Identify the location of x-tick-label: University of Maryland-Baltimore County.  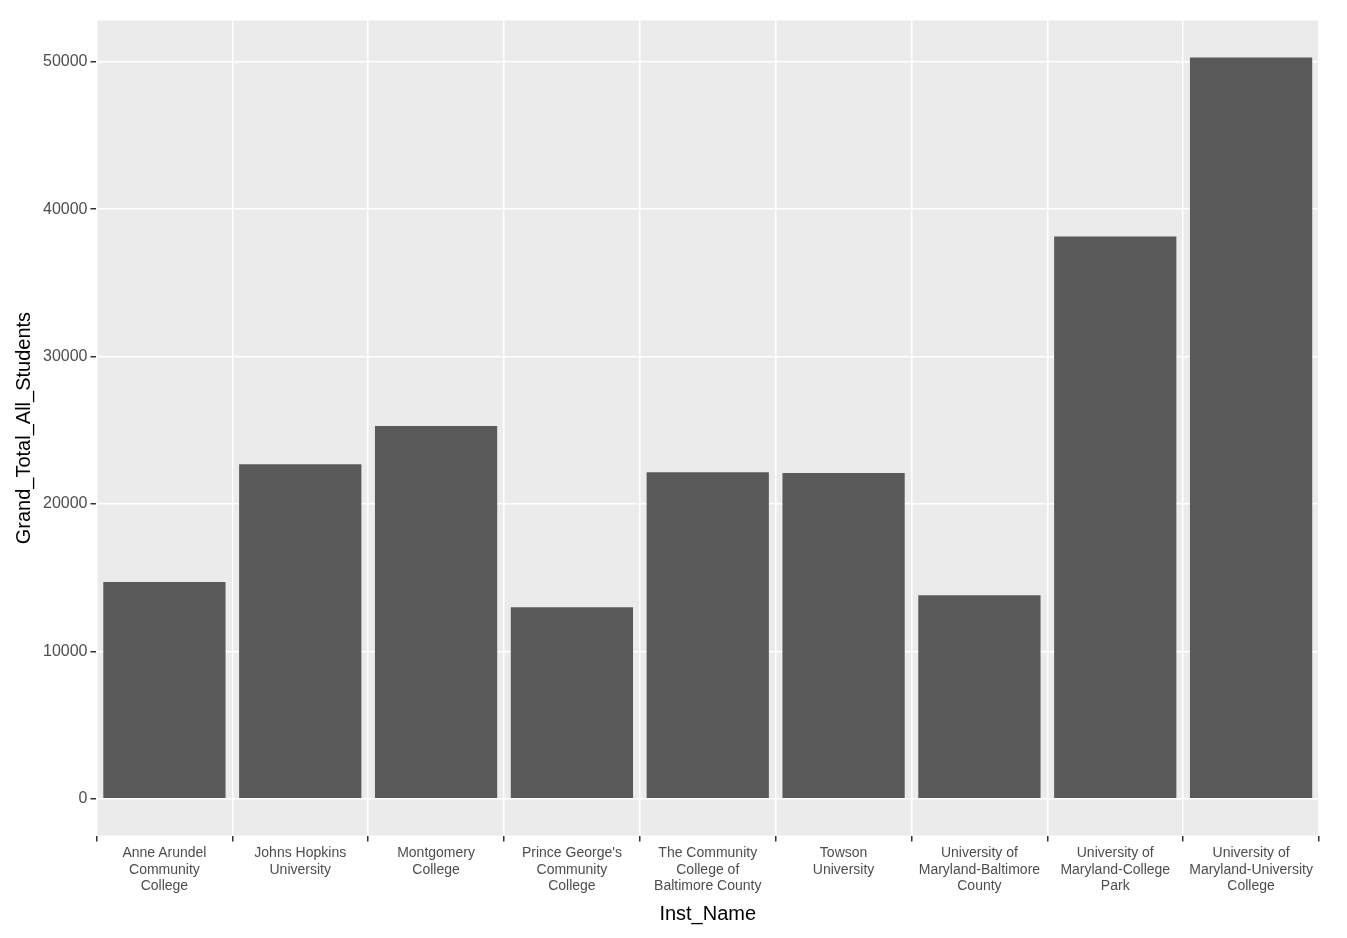
(979, 868).